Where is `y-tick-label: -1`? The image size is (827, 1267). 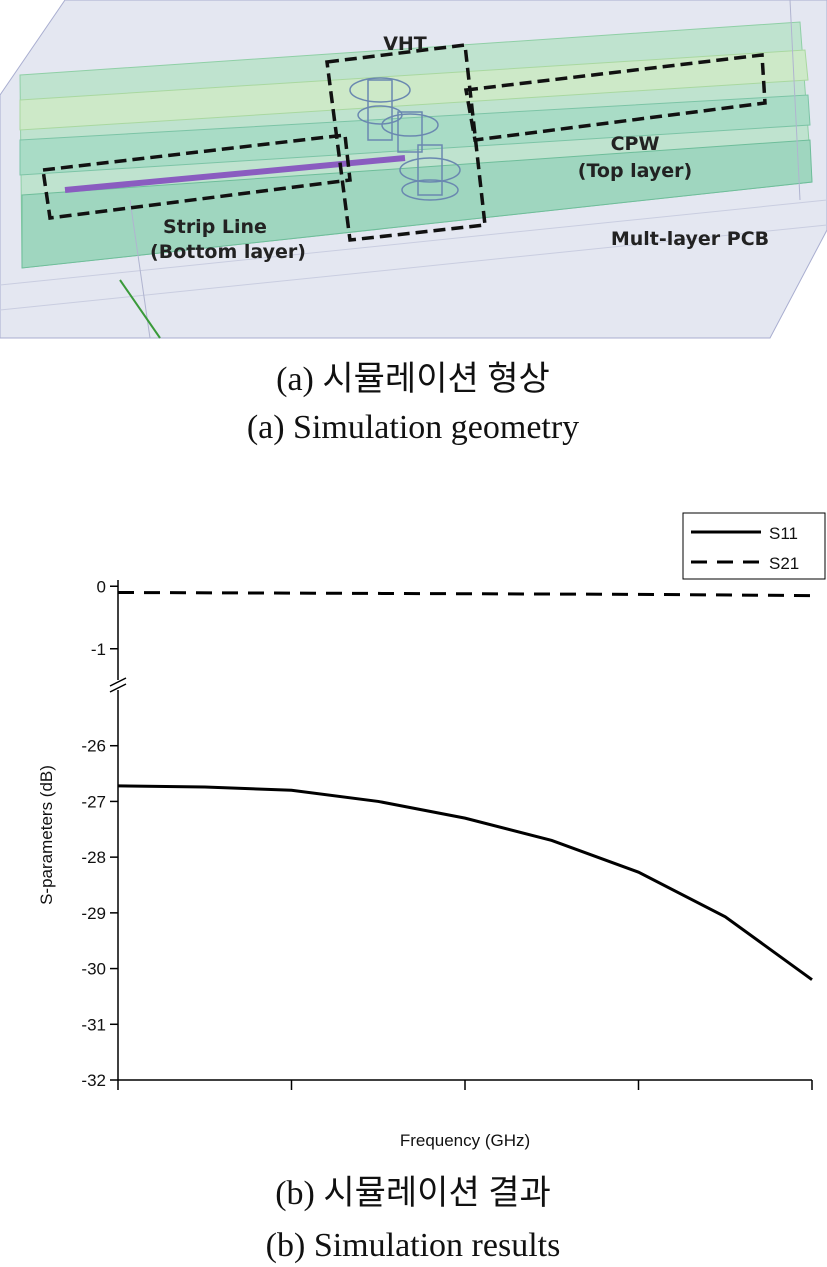
y-tick-label: -1 is located at coordinates (98, 649).